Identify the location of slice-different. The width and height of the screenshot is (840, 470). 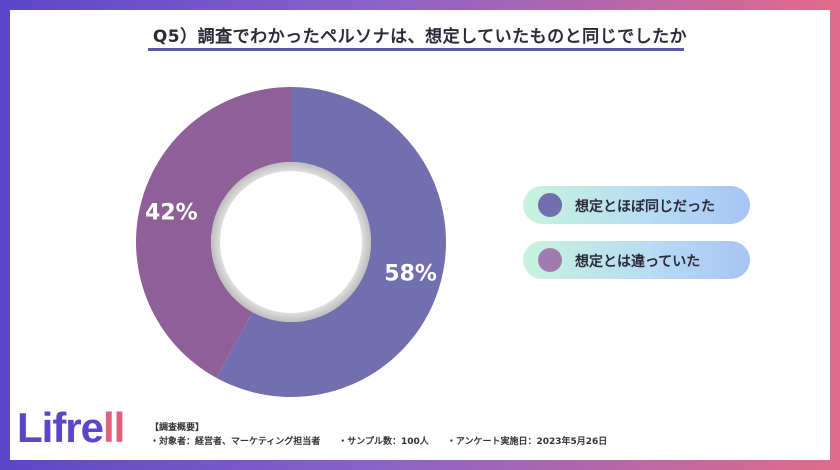
(213, 232).